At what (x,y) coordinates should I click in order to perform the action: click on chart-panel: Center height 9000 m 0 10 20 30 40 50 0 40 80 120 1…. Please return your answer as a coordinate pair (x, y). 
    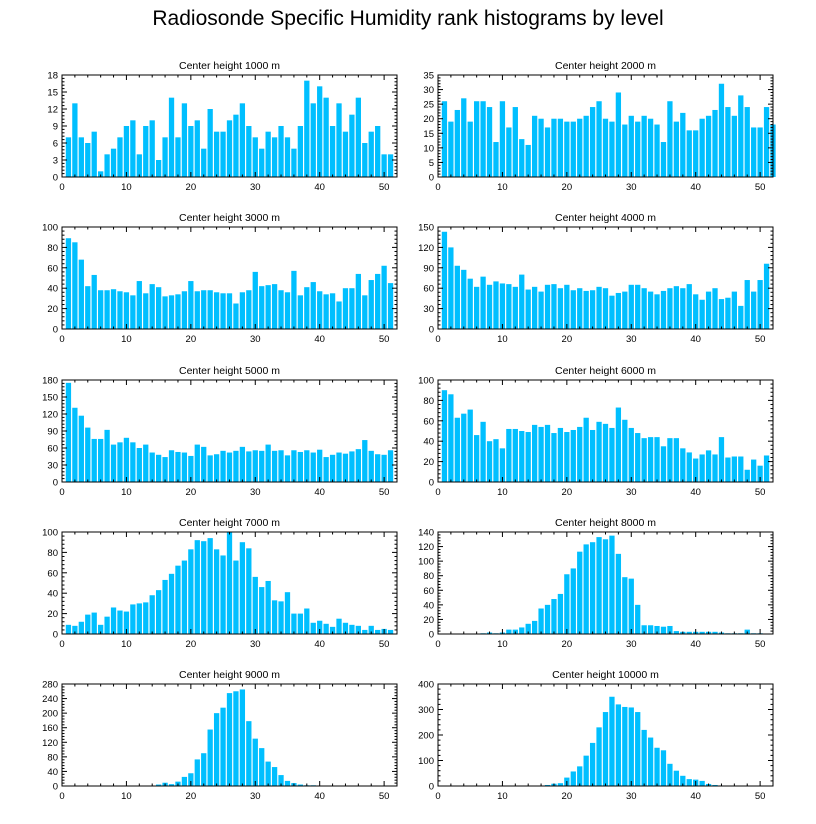
    Looking at the image, I should click on (220, 735).